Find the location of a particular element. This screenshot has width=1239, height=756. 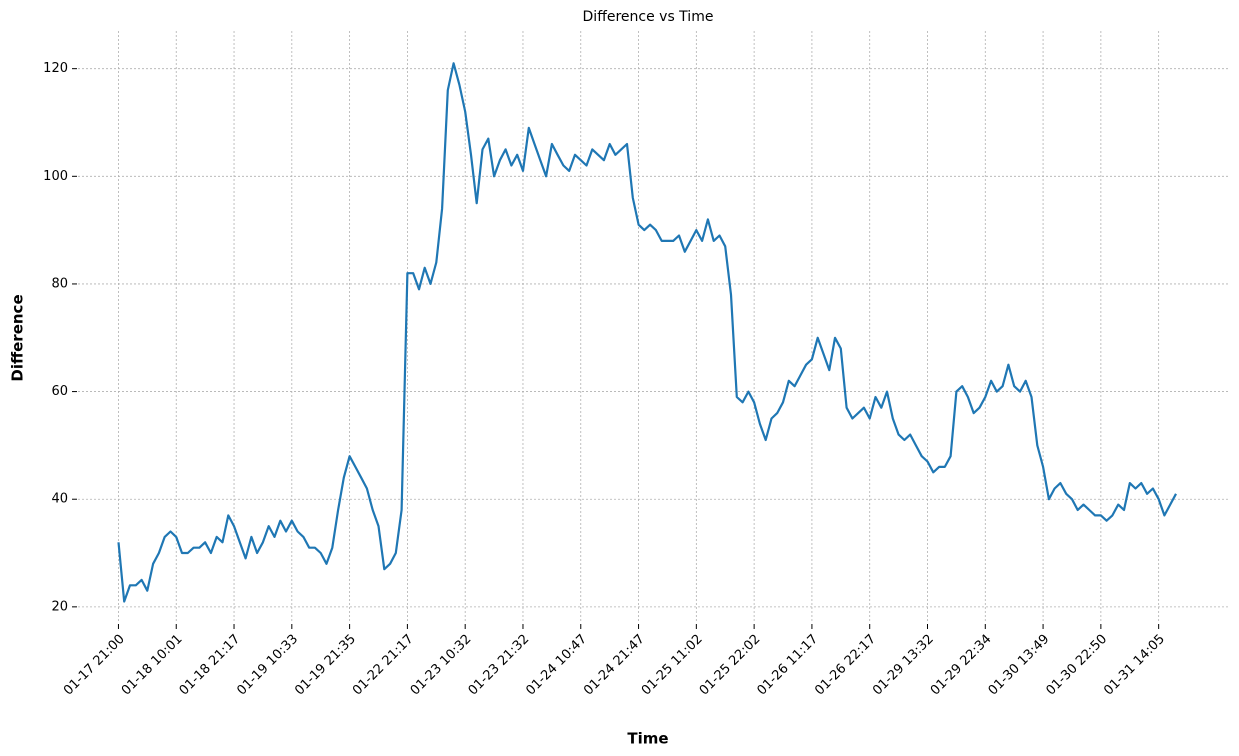

x-tick-label: 01-18 21:17 is located at coordinates (210, 665).